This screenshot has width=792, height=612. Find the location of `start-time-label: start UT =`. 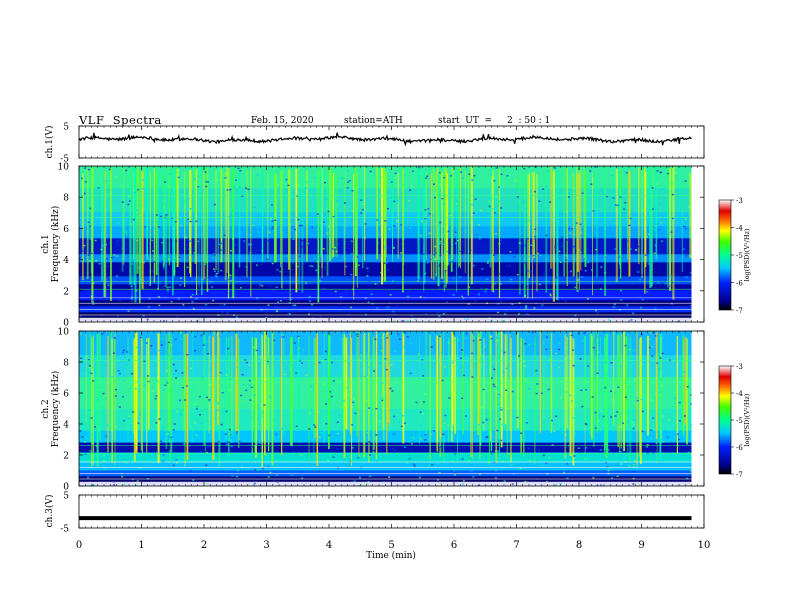

start-time-label: start UT = is located at coordinates (465, 121).